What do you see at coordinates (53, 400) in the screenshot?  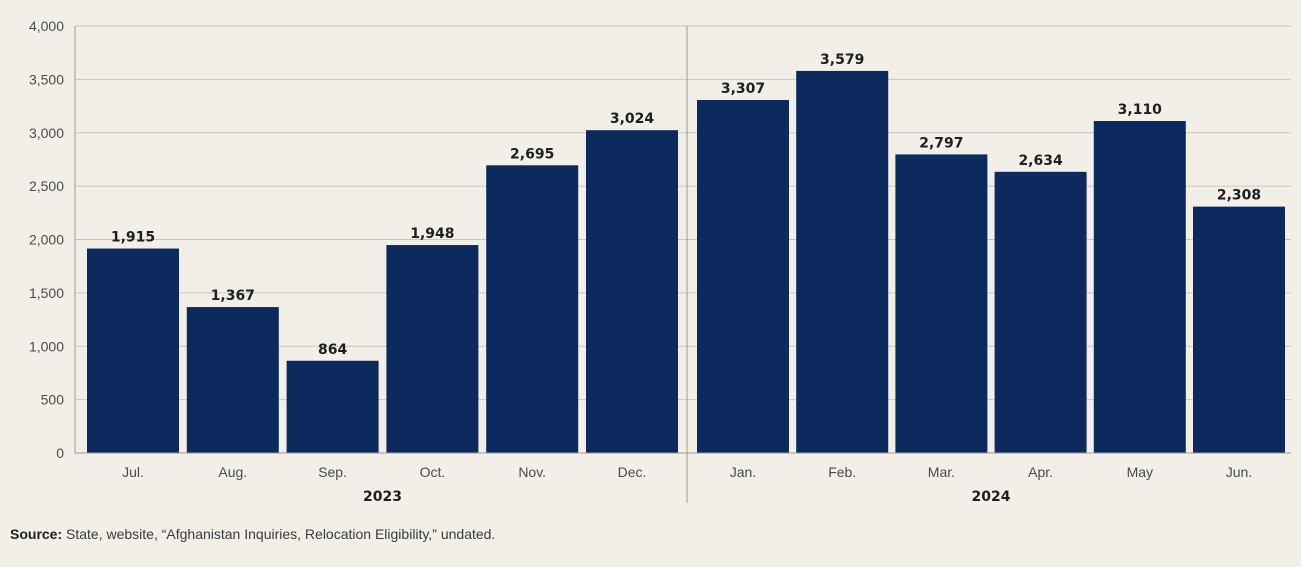 I see `y-tick-label: 500` at bounding box center [53, 400].